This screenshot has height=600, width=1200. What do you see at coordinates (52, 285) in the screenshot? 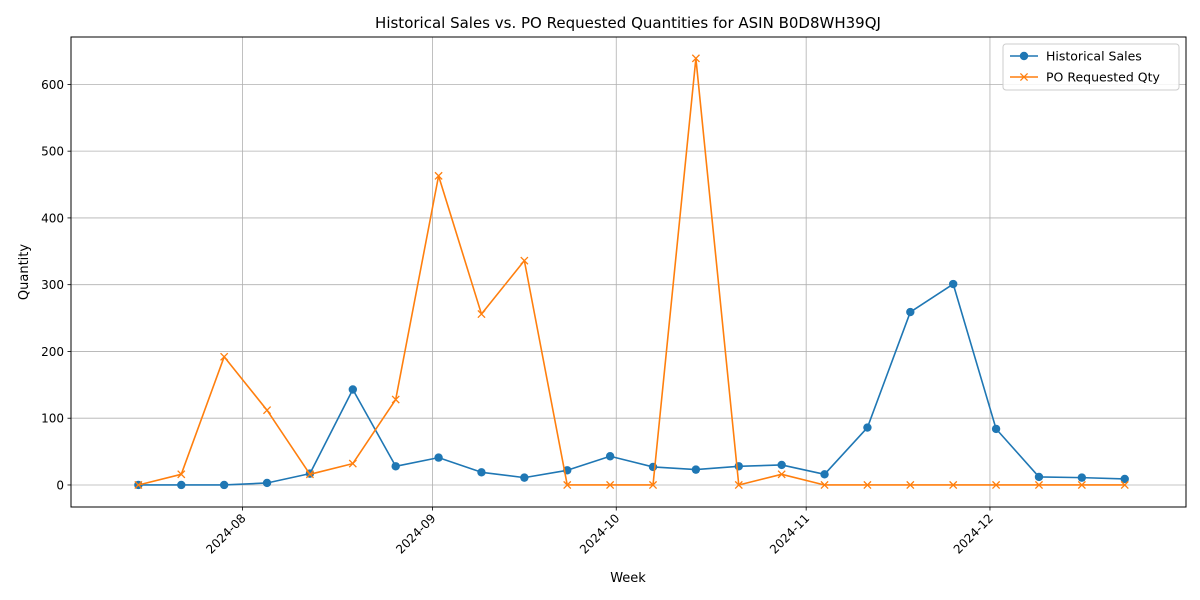
I see `y-tick-label: 300` at bounding box center [52, 285].